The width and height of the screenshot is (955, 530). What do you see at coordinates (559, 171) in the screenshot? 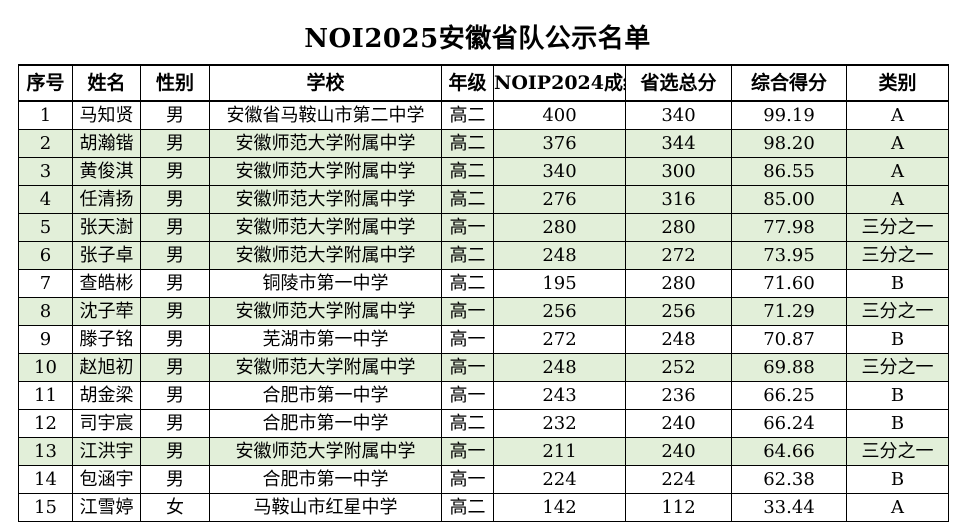
I see `cell-noip-score: 340` at bounding box center [559, 171].